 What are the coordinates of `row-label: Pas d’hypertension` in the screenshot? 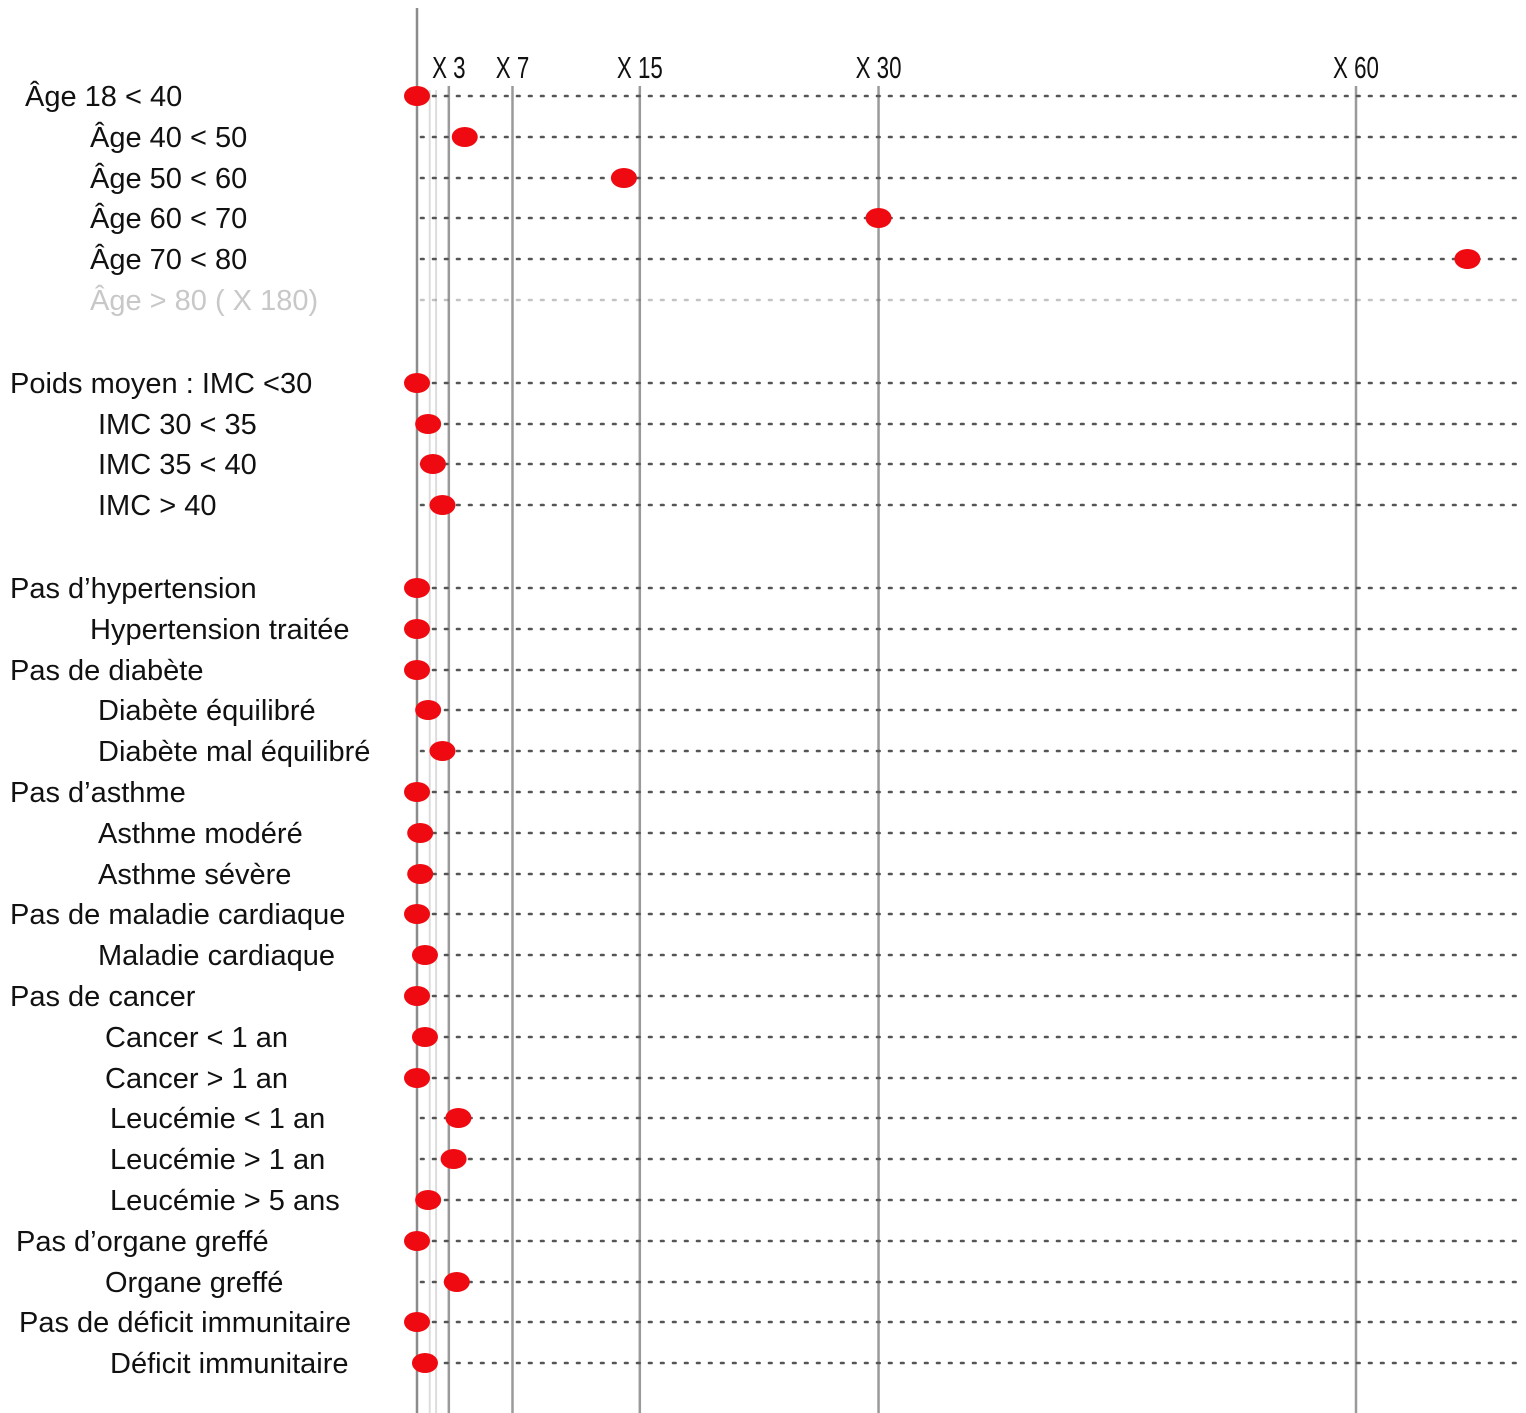 It's located at (133, 589).